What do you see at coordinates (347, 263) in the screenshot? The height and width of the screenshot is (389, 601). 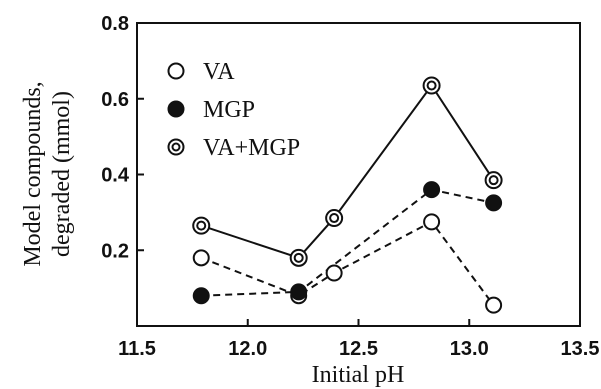 I see `series-line-va` at bounding box center [347, 263].